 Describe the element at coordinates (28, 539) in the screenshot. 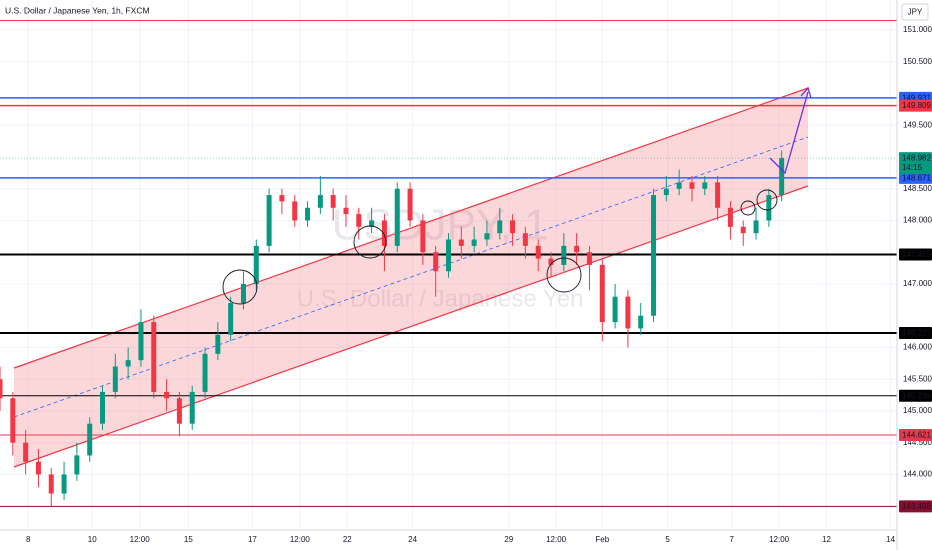

I see `x-tick-label: 8` at that location.